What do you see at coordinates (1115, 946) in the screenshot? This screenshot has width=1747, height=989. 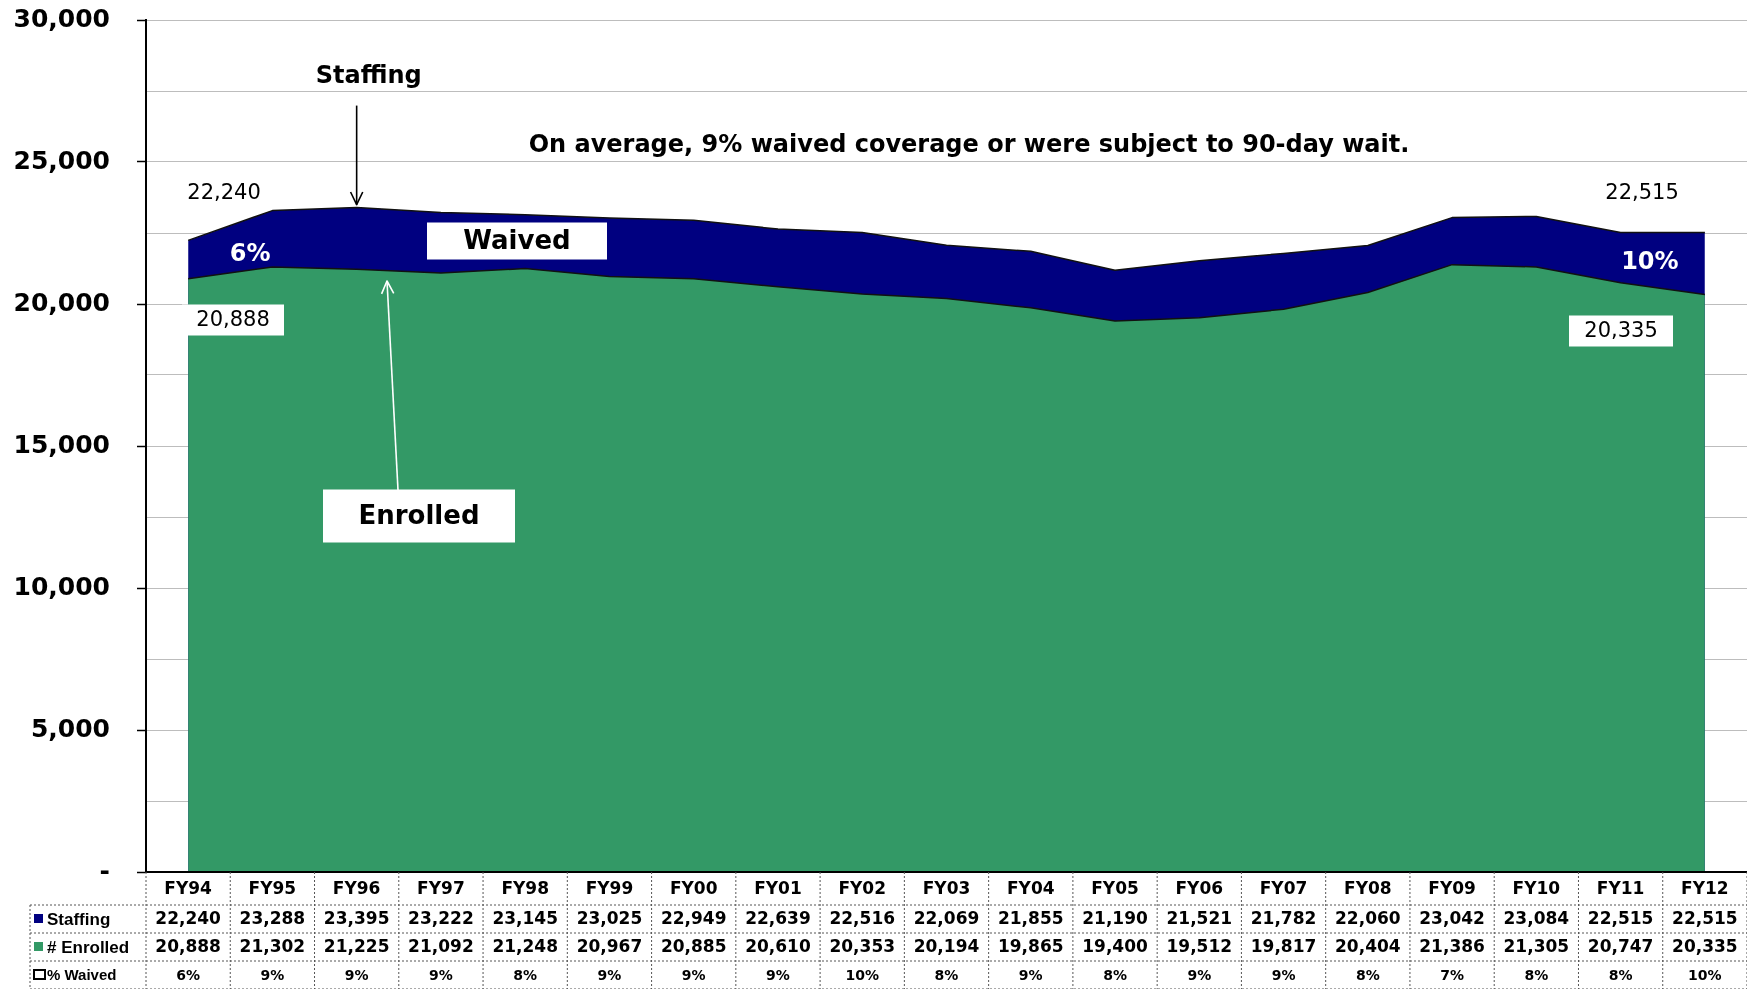 I see `data-label: 19,400` at bounding box center [1115, 946].